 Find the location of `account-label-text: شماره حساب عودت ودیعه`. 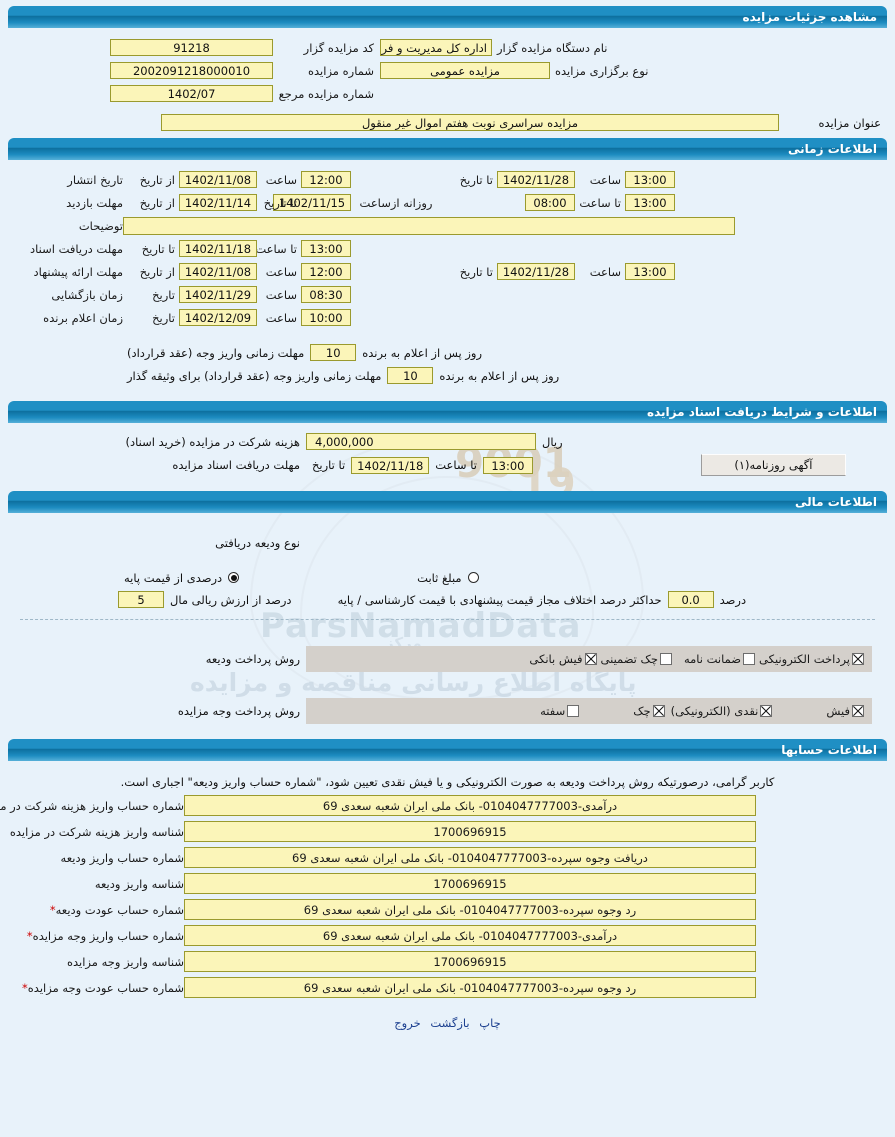

account-label-text: شماره حساب عودت ودیعه is located at coordinates (119, 909).